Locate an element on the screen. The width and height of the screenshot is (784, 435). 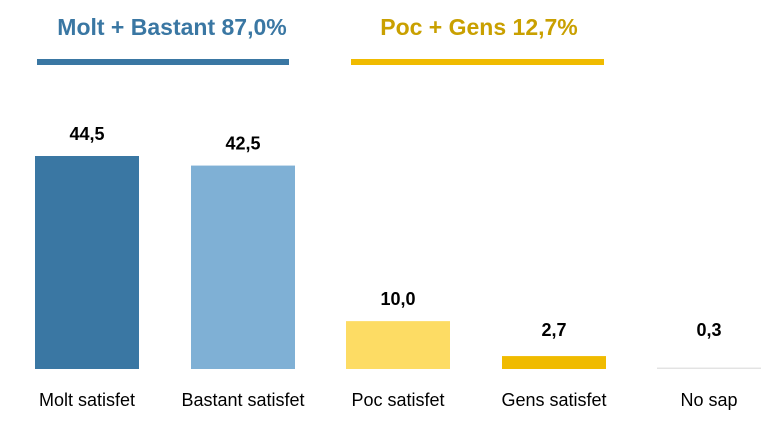
value-label: 10,0 is located at coordinates (397, 299).